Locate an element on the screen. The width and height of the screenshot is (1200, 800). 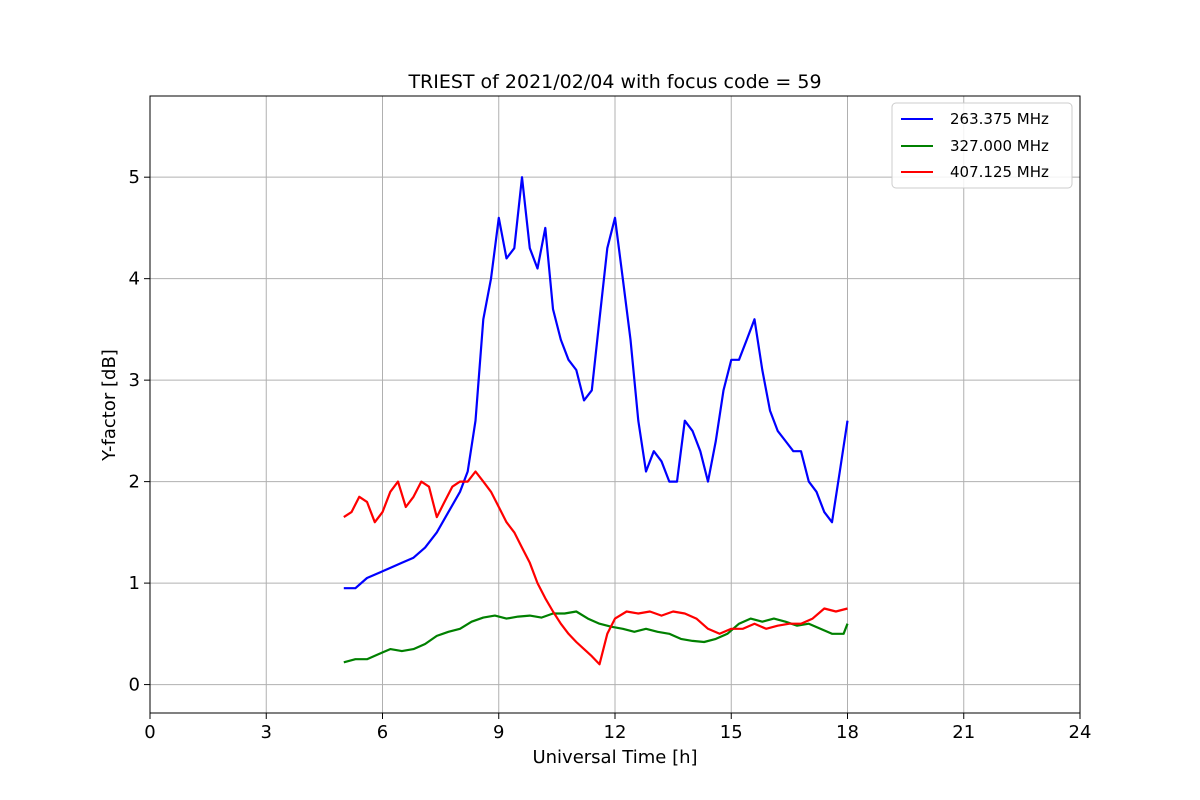
x-tick-label: 3 is located at coordinates (266, 732).